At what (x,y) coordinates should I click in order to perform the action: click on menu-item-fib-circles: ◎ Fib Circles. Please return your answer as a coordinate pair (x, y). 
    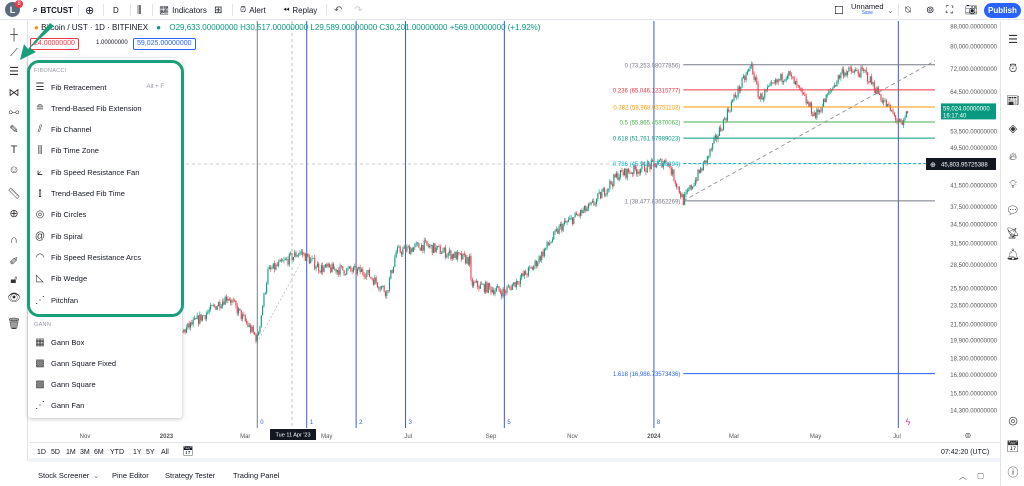
    Looking at the image, I should click on (105, 215).